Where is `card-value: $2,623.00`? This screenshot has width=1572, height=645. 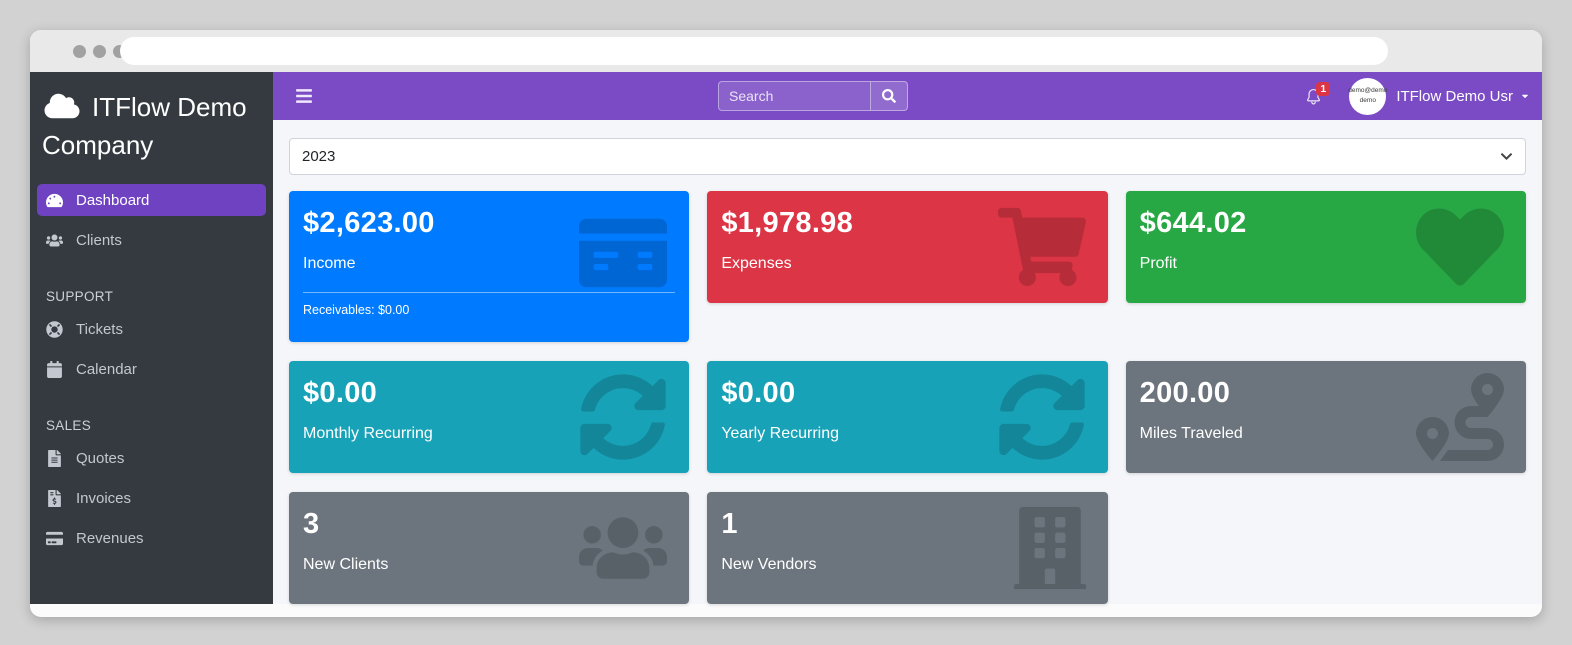 card-value: $2,623.00 is located at coordinates (369, 223).